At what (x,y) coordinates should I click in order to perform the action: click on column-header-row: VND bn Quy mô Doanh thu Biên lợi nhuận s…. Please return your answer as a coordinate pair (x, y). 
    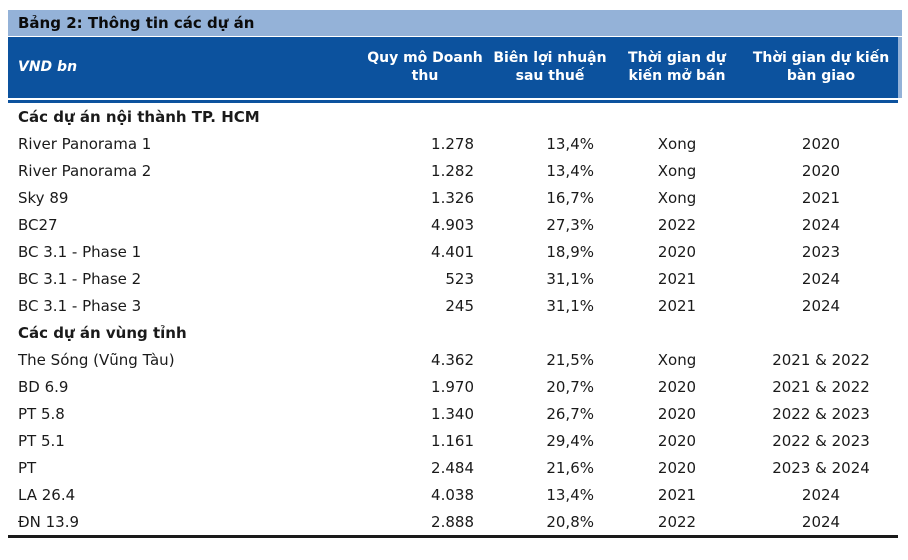
    Looking at the image, I should click on (453, 67).